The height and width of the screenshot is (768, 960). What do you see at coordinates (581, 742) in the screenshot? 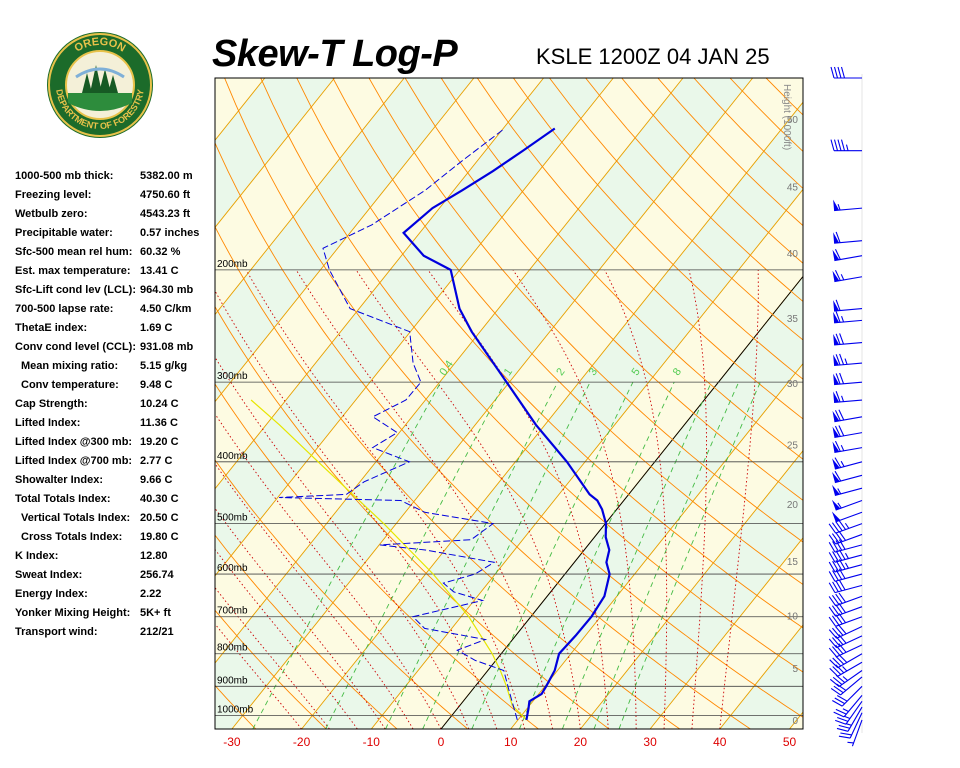
I see `x-tick-label: 20` at bounding box center [581, 742].